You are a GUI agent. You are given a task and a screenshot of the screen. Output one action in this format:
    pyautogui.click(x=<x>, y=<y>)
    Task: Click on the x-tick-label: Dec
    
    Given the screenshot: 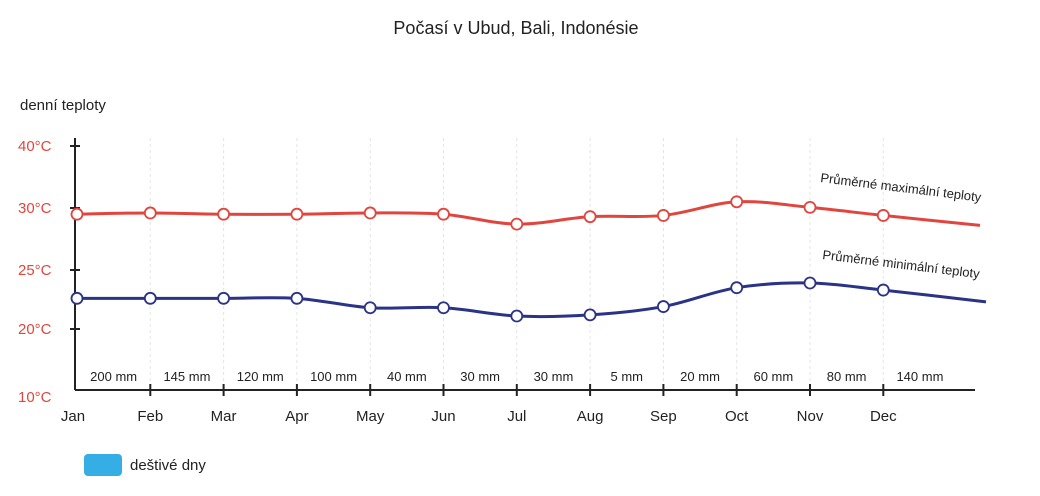 What is the action you would take?
    pyautogui.click(x=883, y=416)
    